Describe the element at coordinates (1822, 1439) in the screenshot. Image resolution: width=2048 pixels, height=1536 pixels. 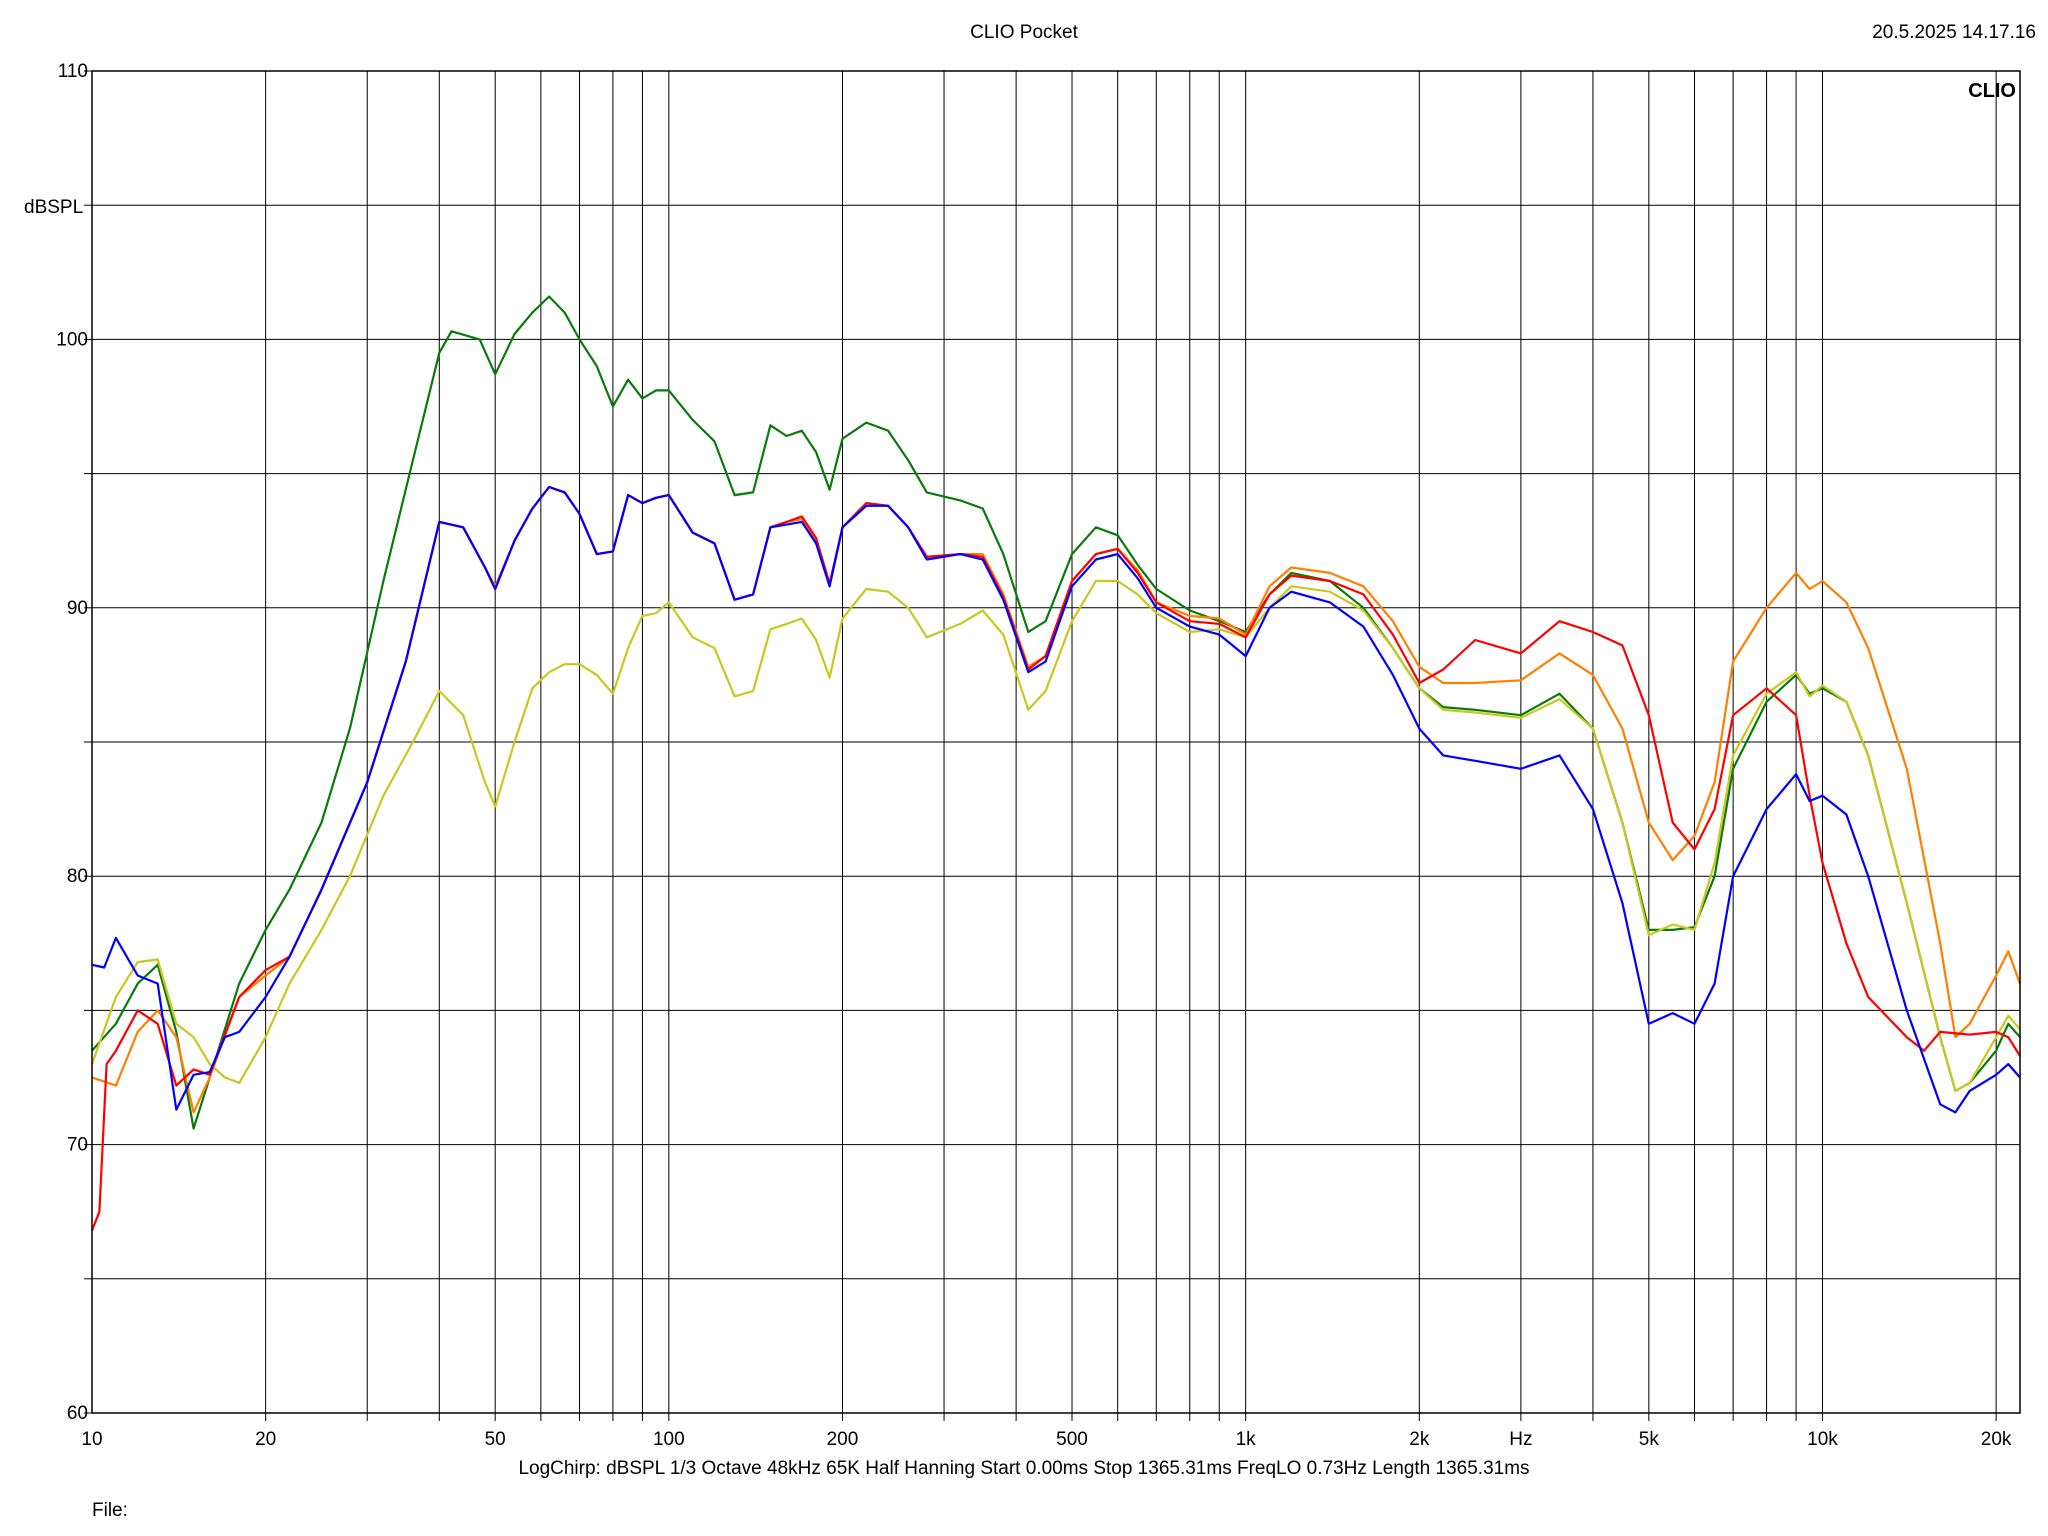
I see `x-tick-label: 10k` at that location.